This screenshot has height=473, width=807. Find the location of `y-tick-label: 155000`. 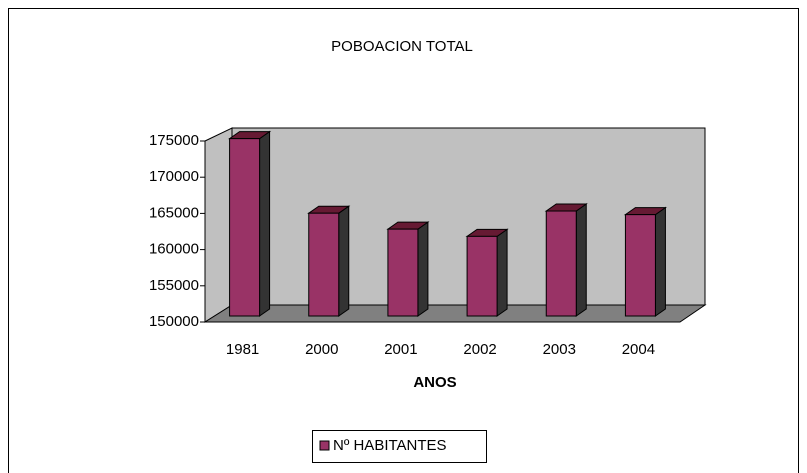

y-tick-label: 155000 is located at coordinates (174, 285).